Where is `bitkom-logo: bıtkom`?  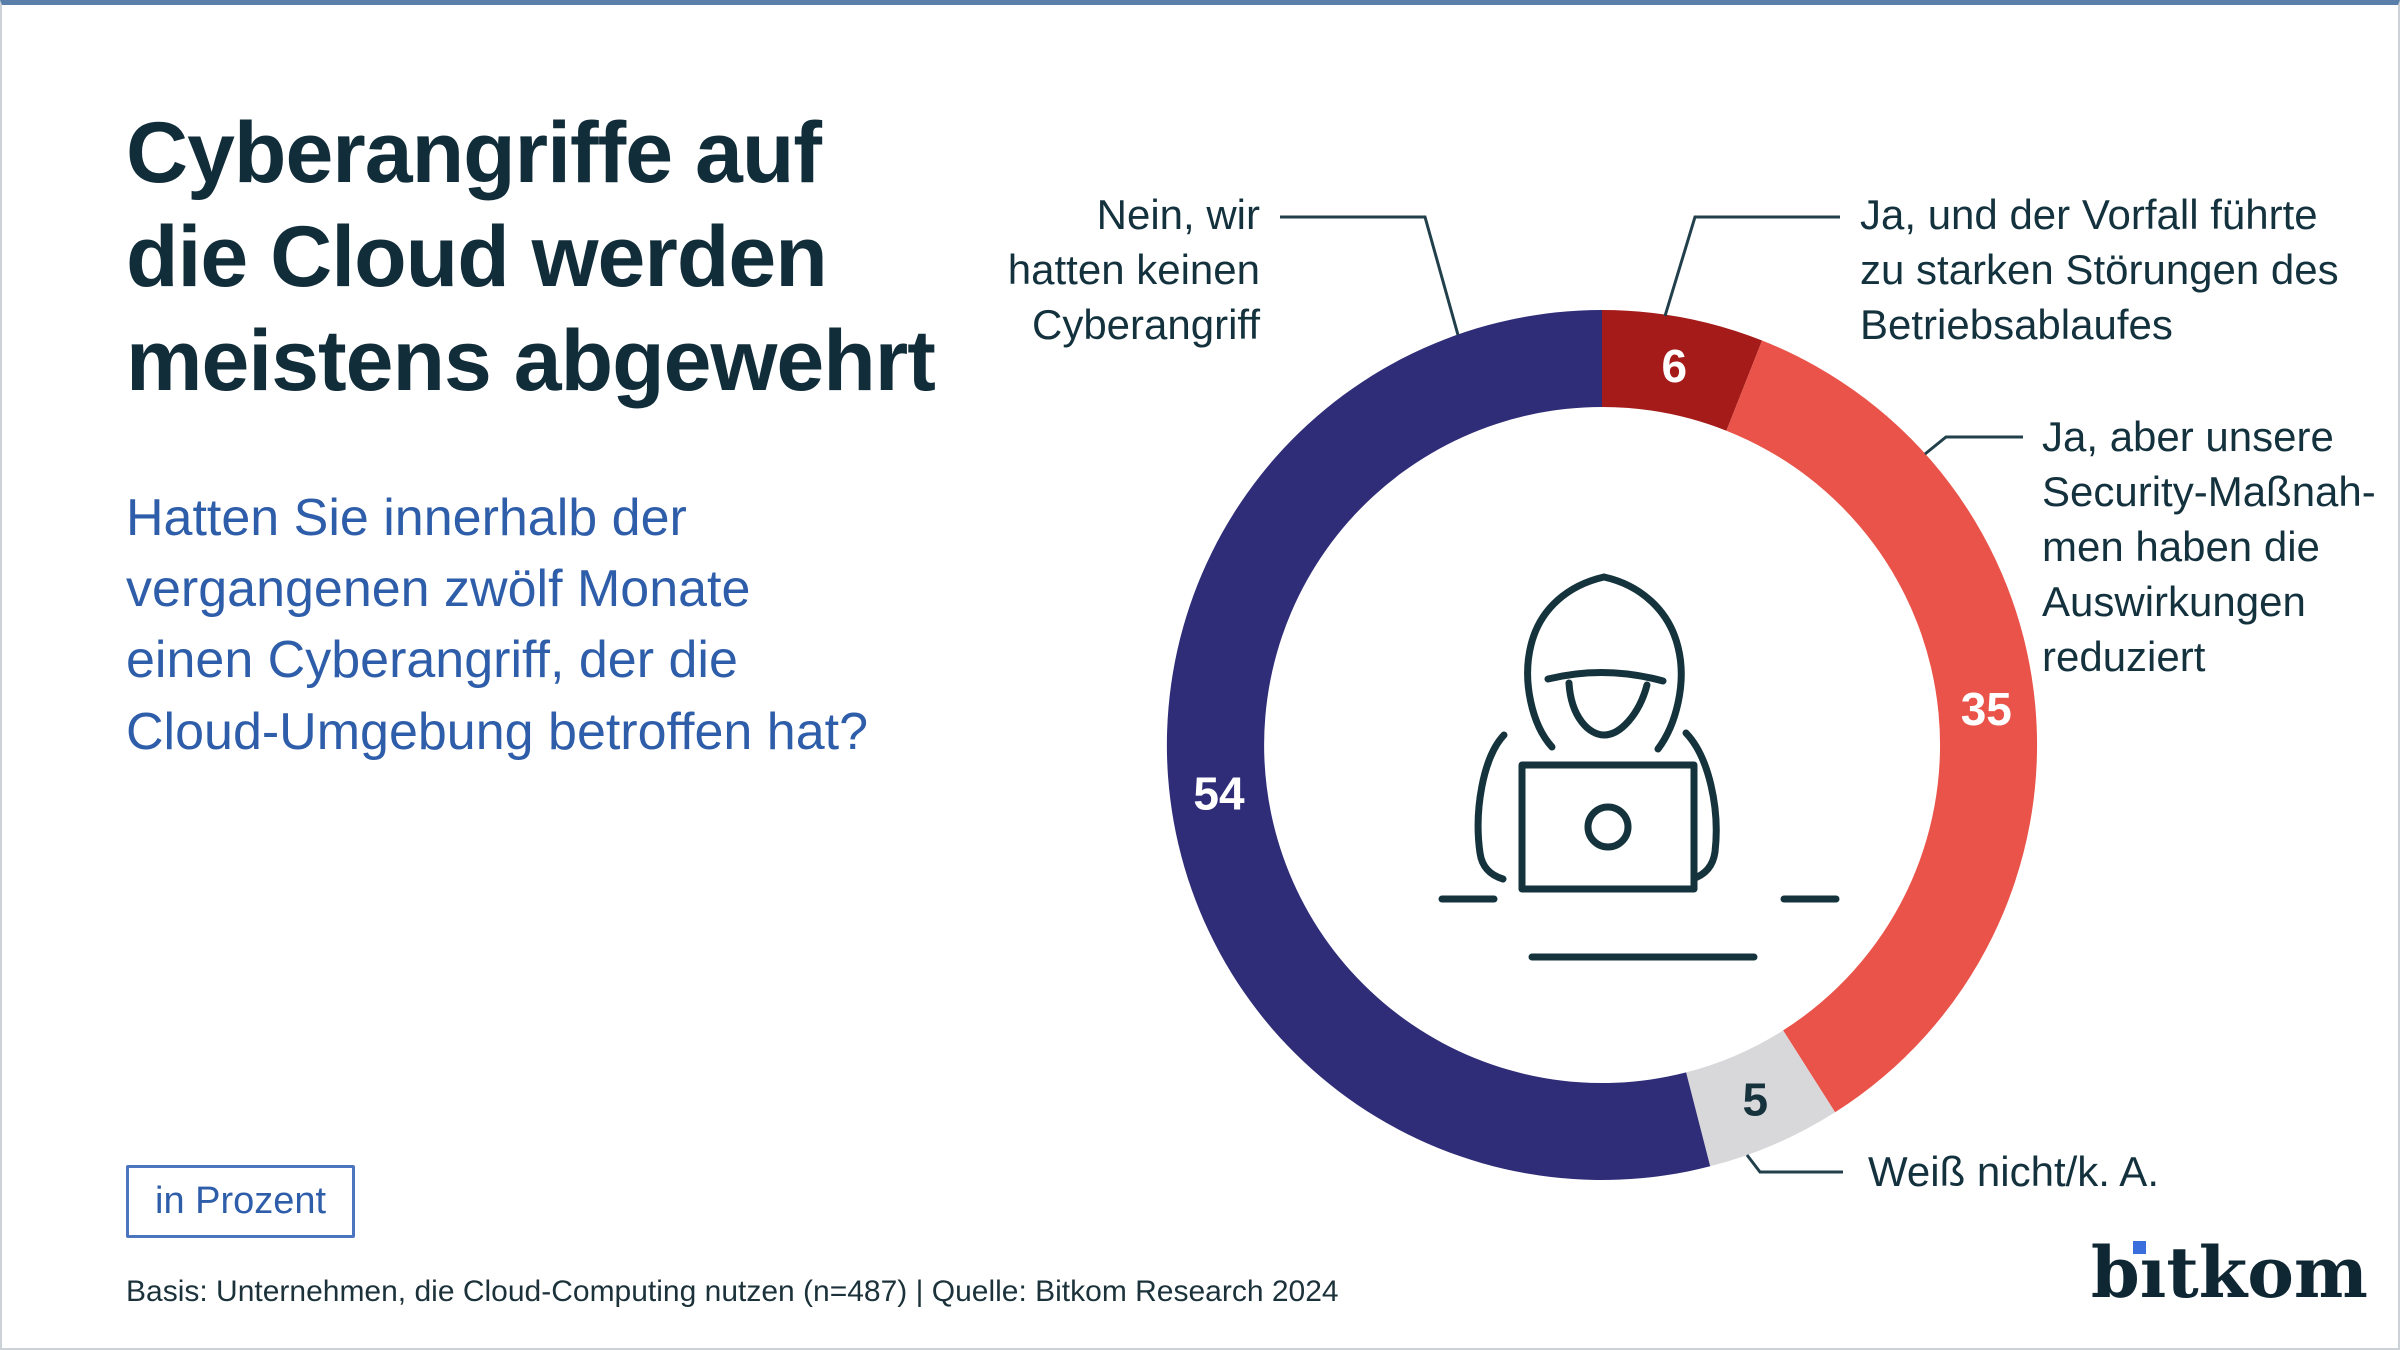 bitkom-logo: bıtkom is located at coordinates (2229, 1272).